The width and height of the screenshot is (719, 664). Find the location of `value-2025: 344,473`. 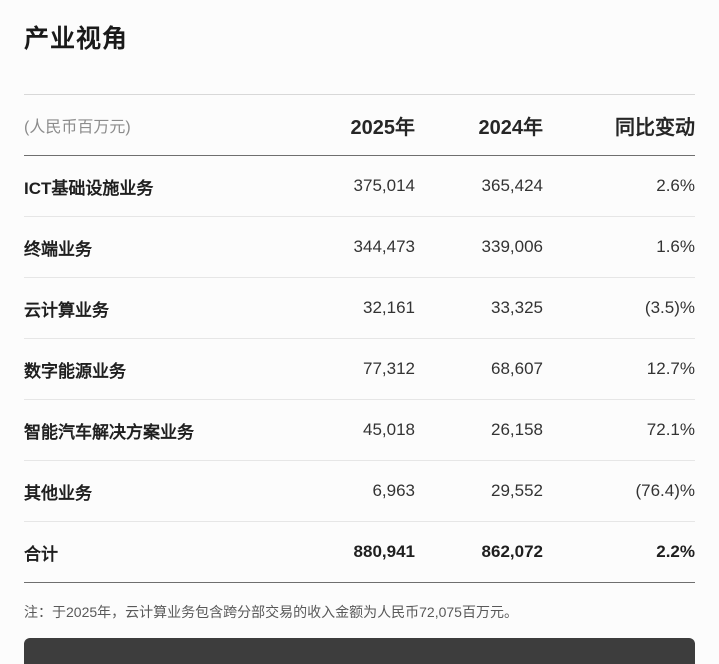

value-2025: 344,473 is located at coordinates (384, 246).